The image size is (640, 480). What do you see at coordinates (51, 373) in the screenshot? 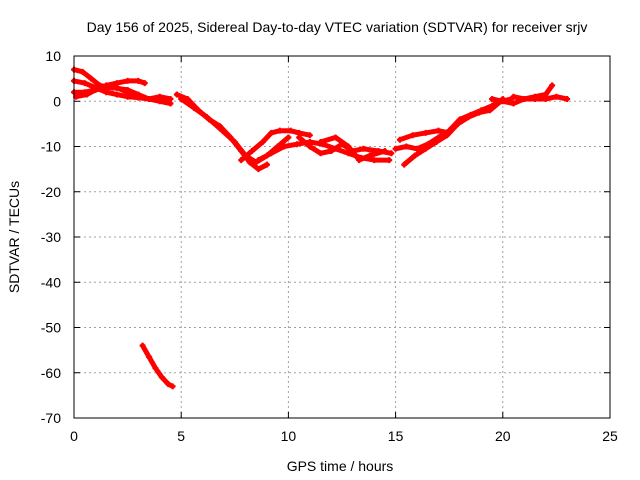
I see `y-tick-label: -60` at bounding box center [51, 373].